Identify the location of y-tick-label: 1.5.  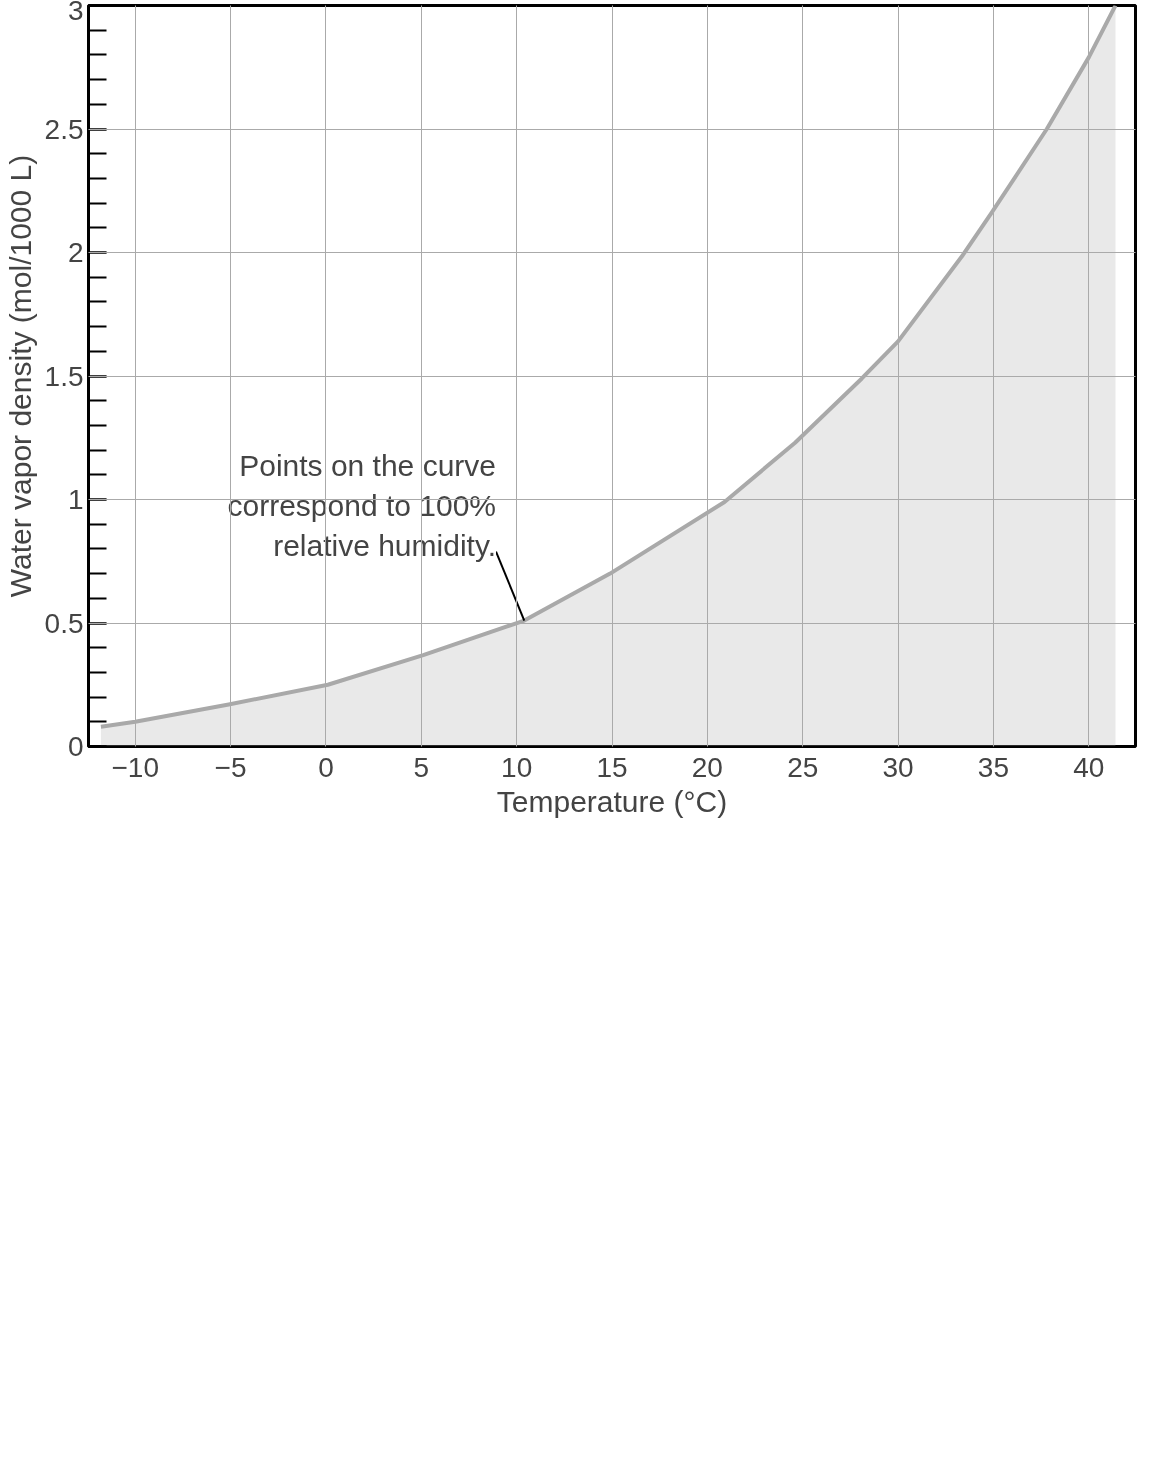
(64, 376).